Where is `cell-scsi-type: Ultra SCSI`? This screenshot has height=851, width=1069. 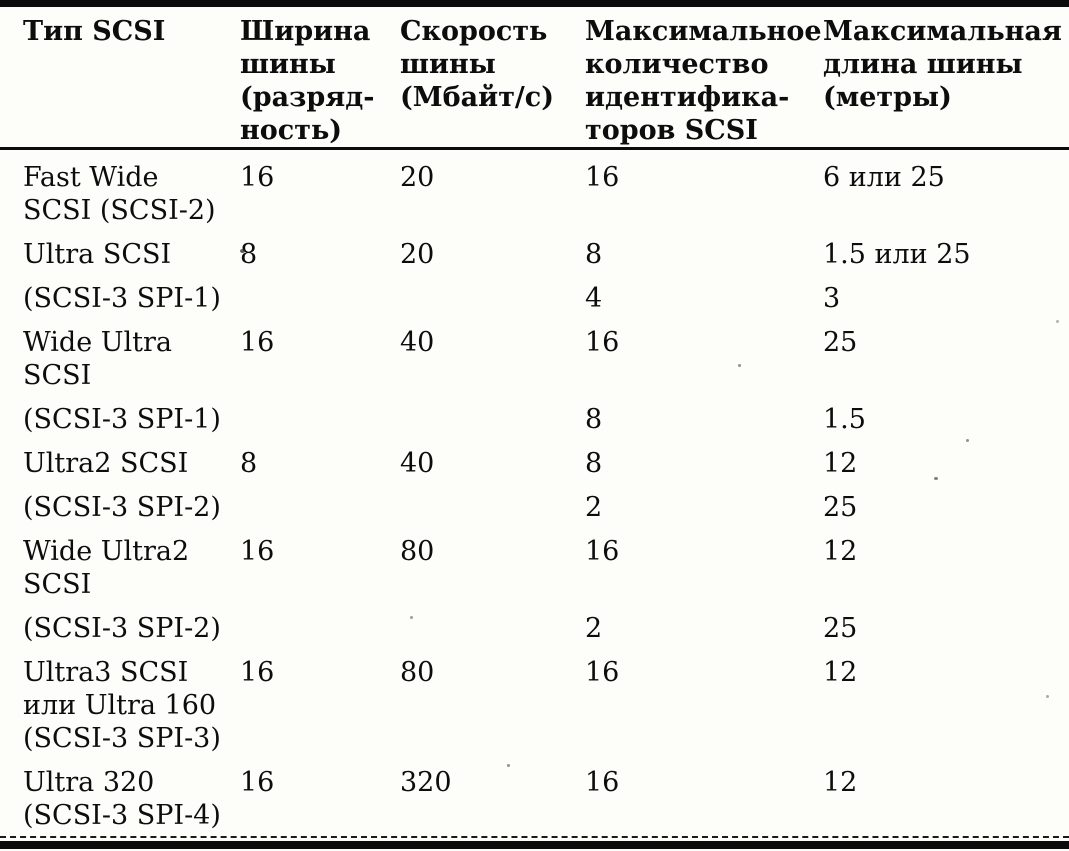
cell-scsi-type: Ultra SCSI is located at coordinates (97, 254).